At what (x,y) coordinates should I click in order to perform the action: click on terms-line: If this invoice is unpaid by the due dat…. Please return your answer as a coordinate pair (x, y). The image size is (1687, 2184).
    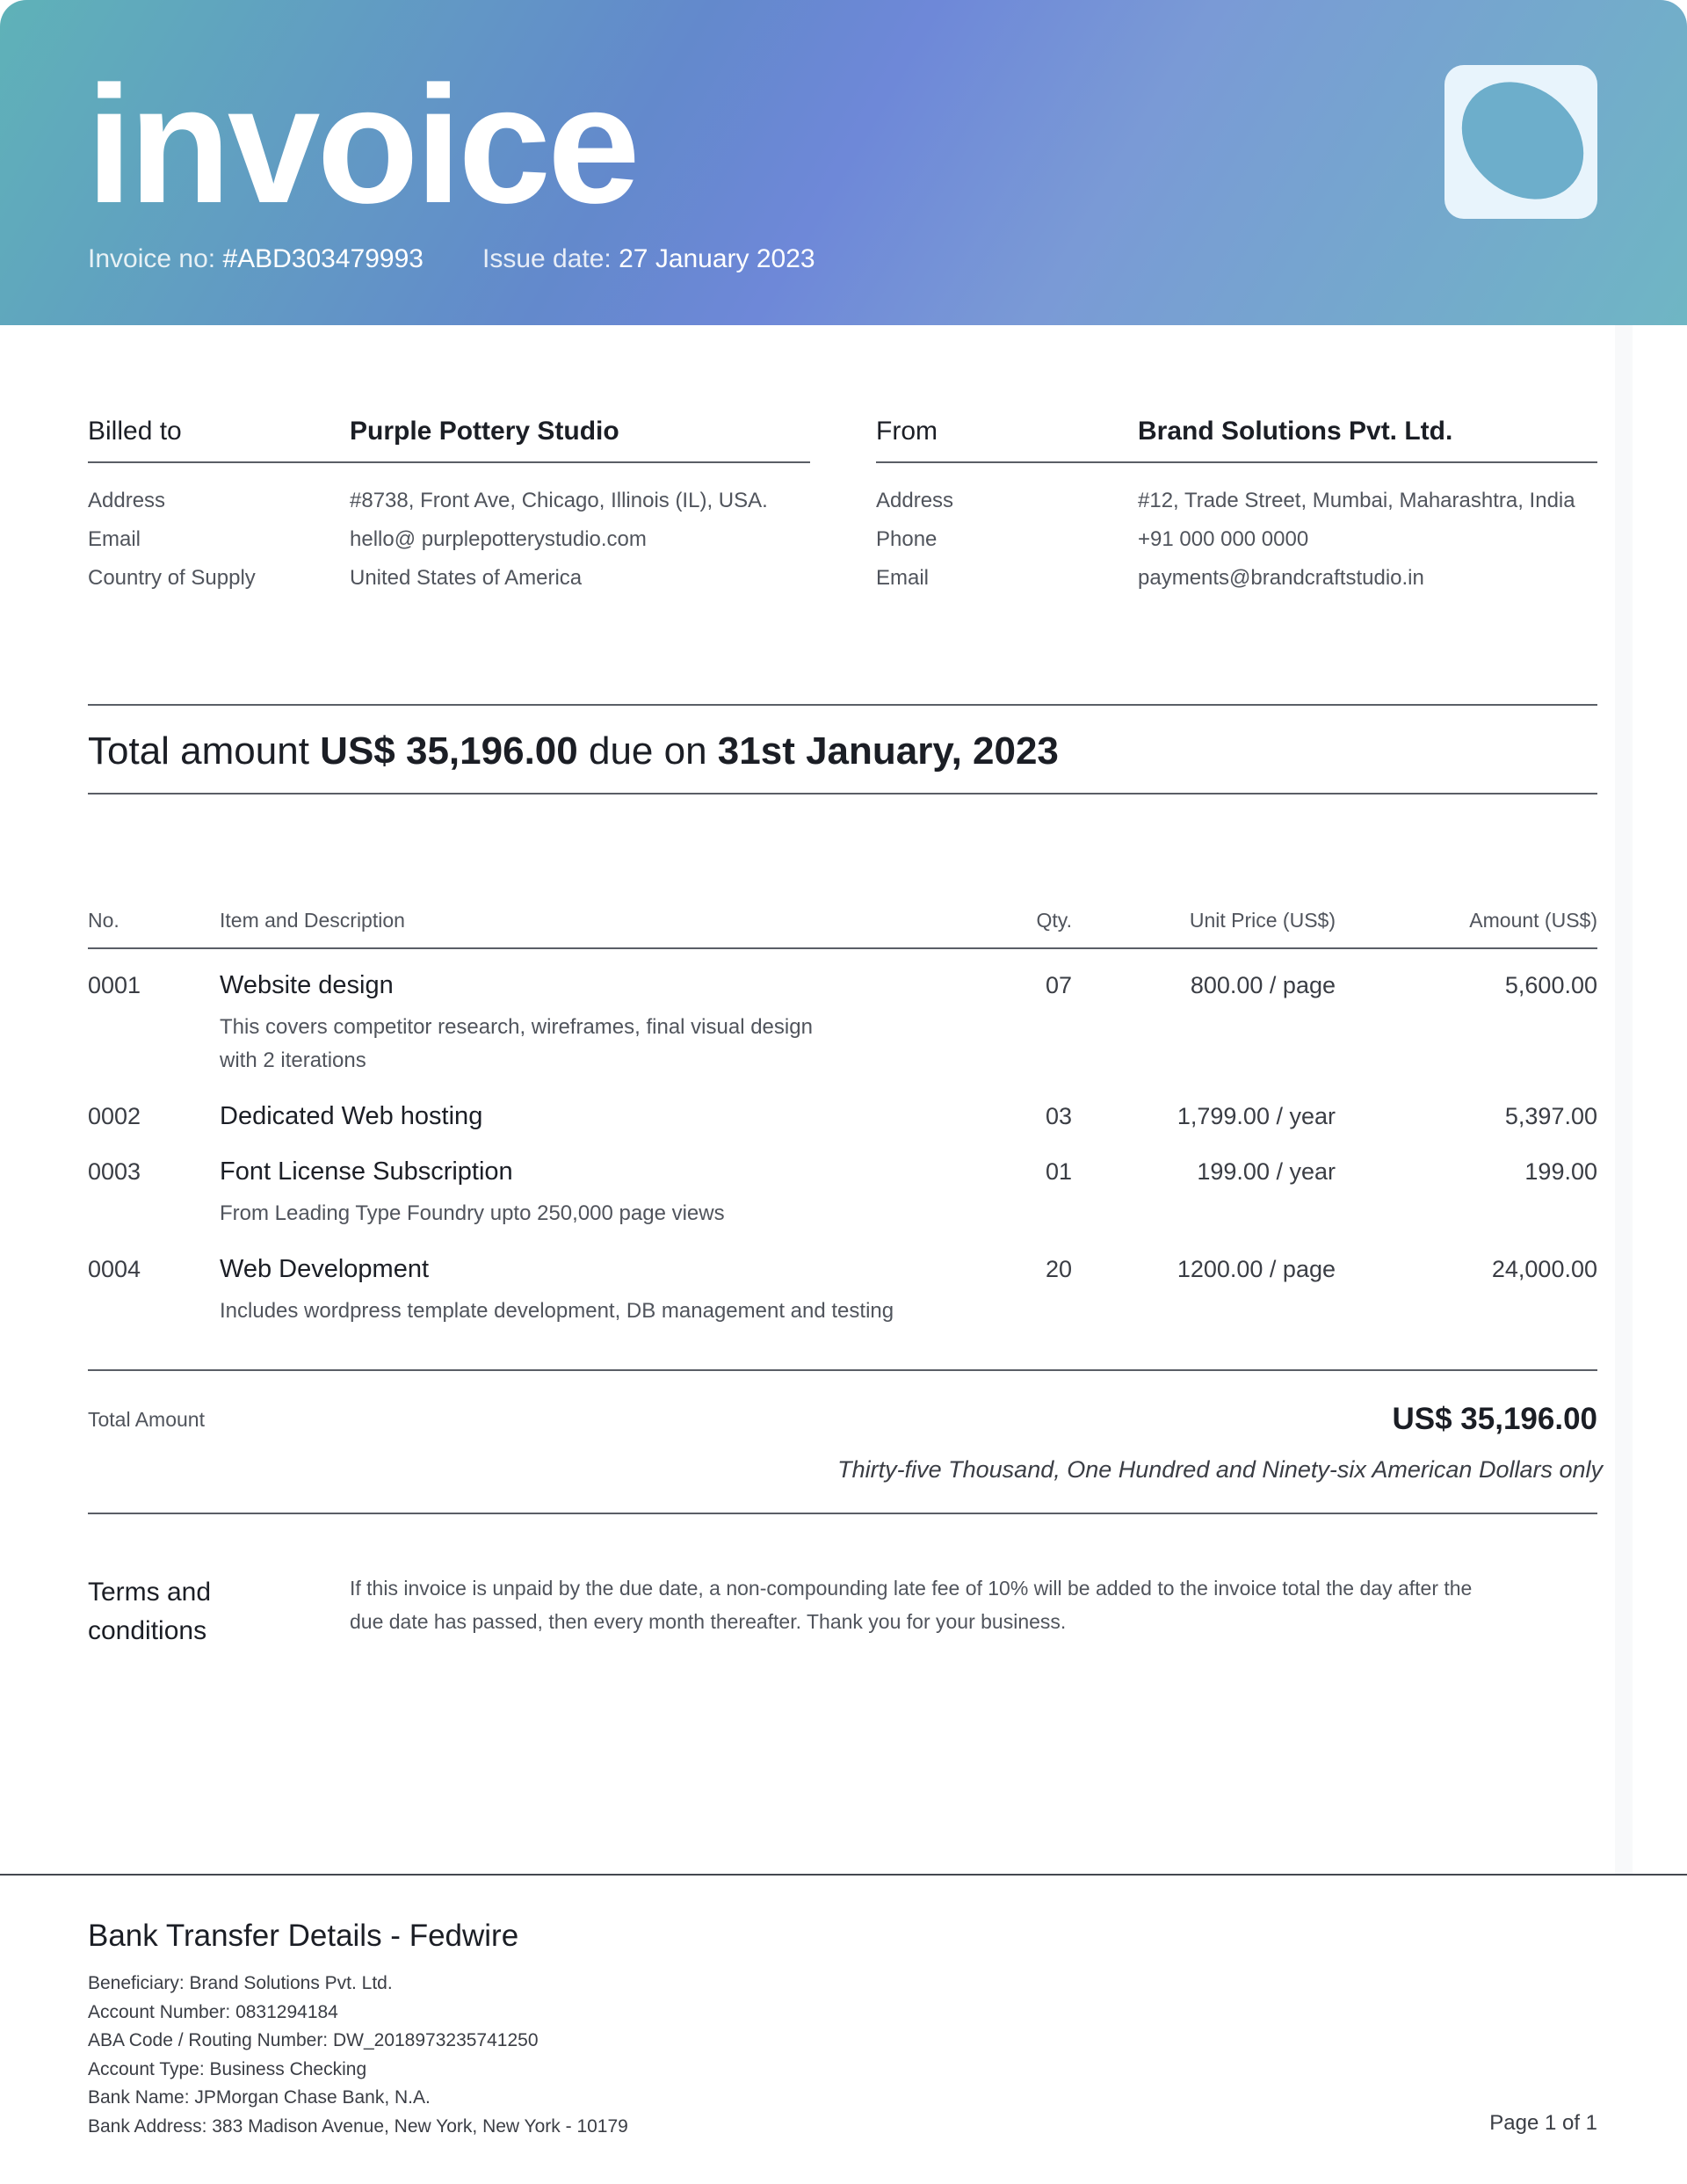
    Looking at the image, I should click on (911, 1588).